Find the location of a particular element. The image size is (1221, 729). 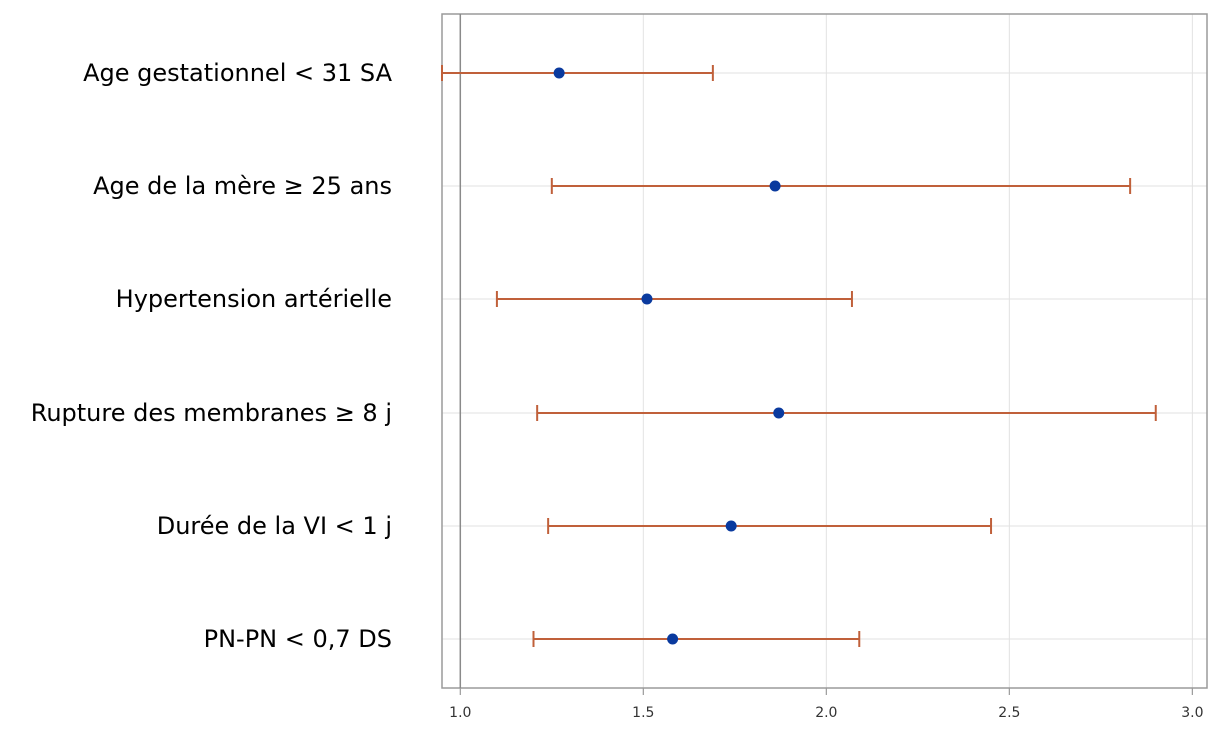

x-tick-label-4: 3.0 is located at coordinates (1192, 713).